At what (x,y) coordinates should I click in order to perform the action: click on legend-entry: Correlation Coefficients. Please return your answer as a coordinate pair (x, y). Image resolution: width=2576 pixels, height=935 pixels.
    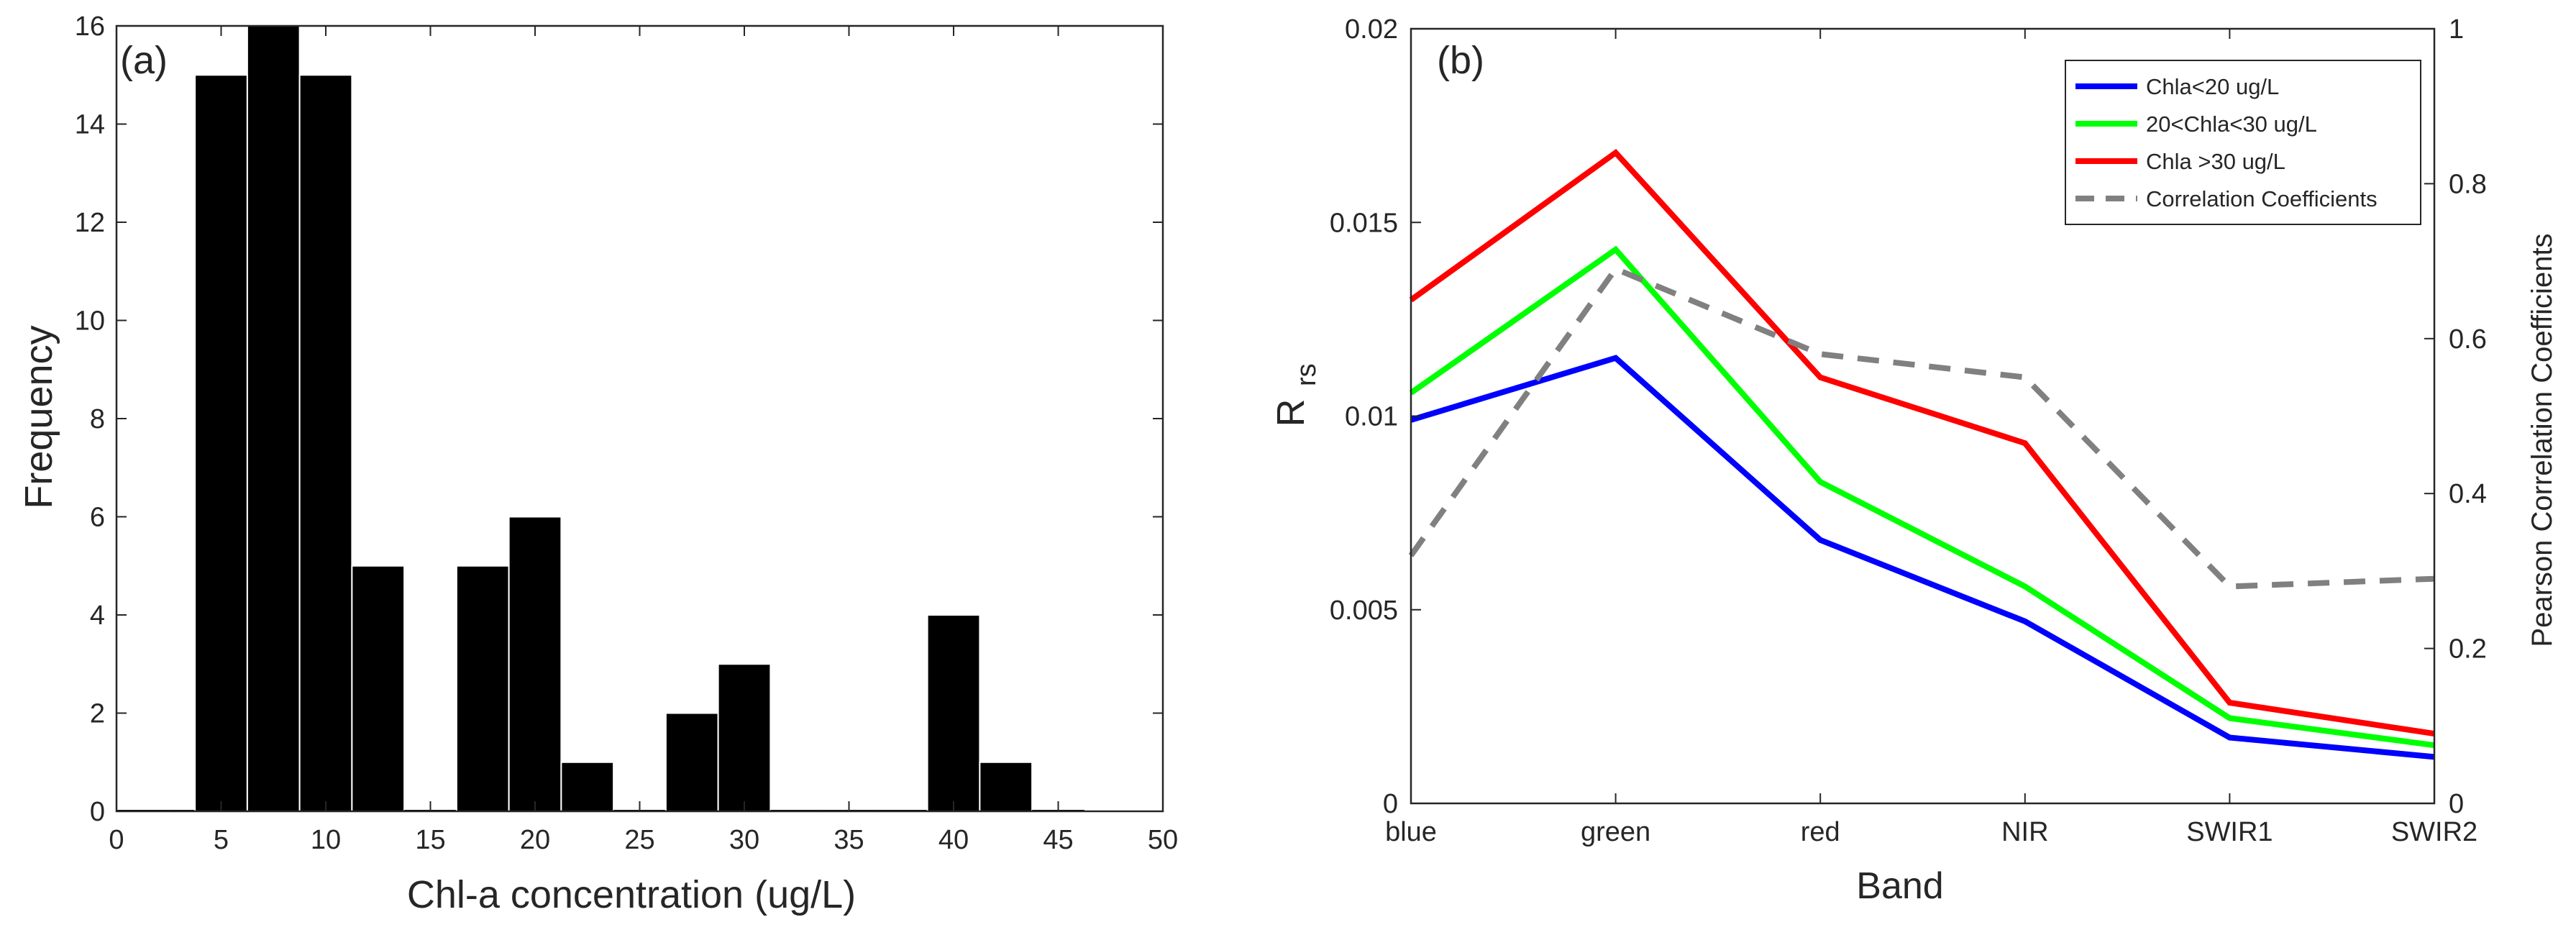
    Looking at the image, I should click on (2262, 198).